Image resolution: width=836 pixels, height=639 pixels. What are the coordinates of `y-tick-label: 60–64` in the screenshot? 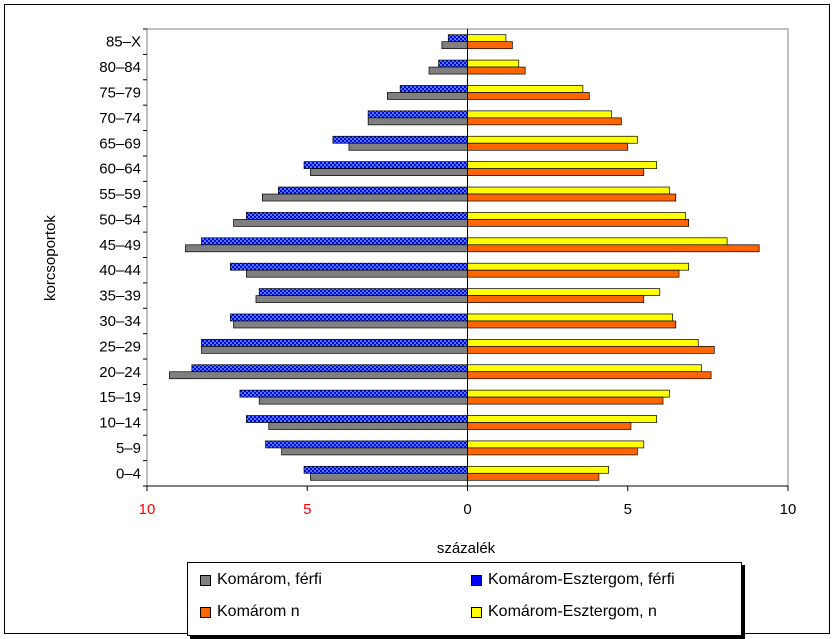 It's located at (120, 169).